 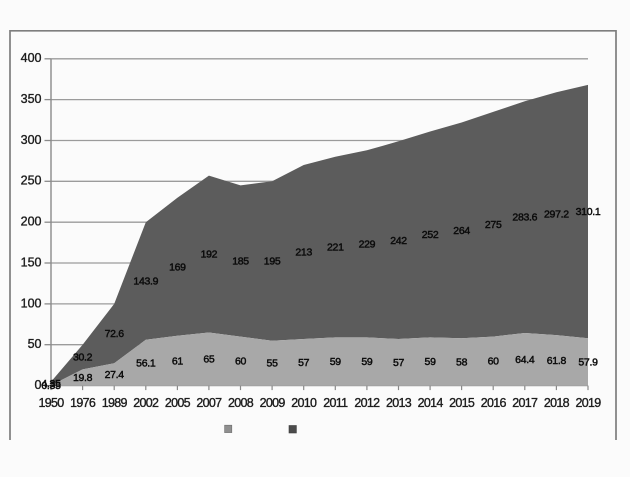 I want to click on svg-text: 2012, so click(x=367, y=403).